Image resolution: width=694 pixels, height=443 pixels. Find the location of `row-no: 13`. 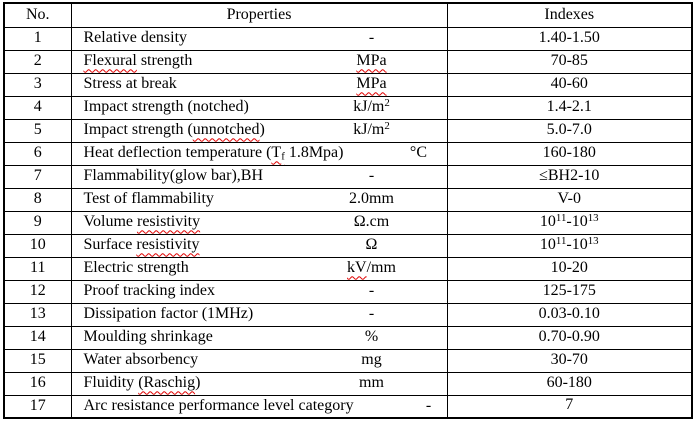

row-no: 13 is located at coordinates (37, 314).